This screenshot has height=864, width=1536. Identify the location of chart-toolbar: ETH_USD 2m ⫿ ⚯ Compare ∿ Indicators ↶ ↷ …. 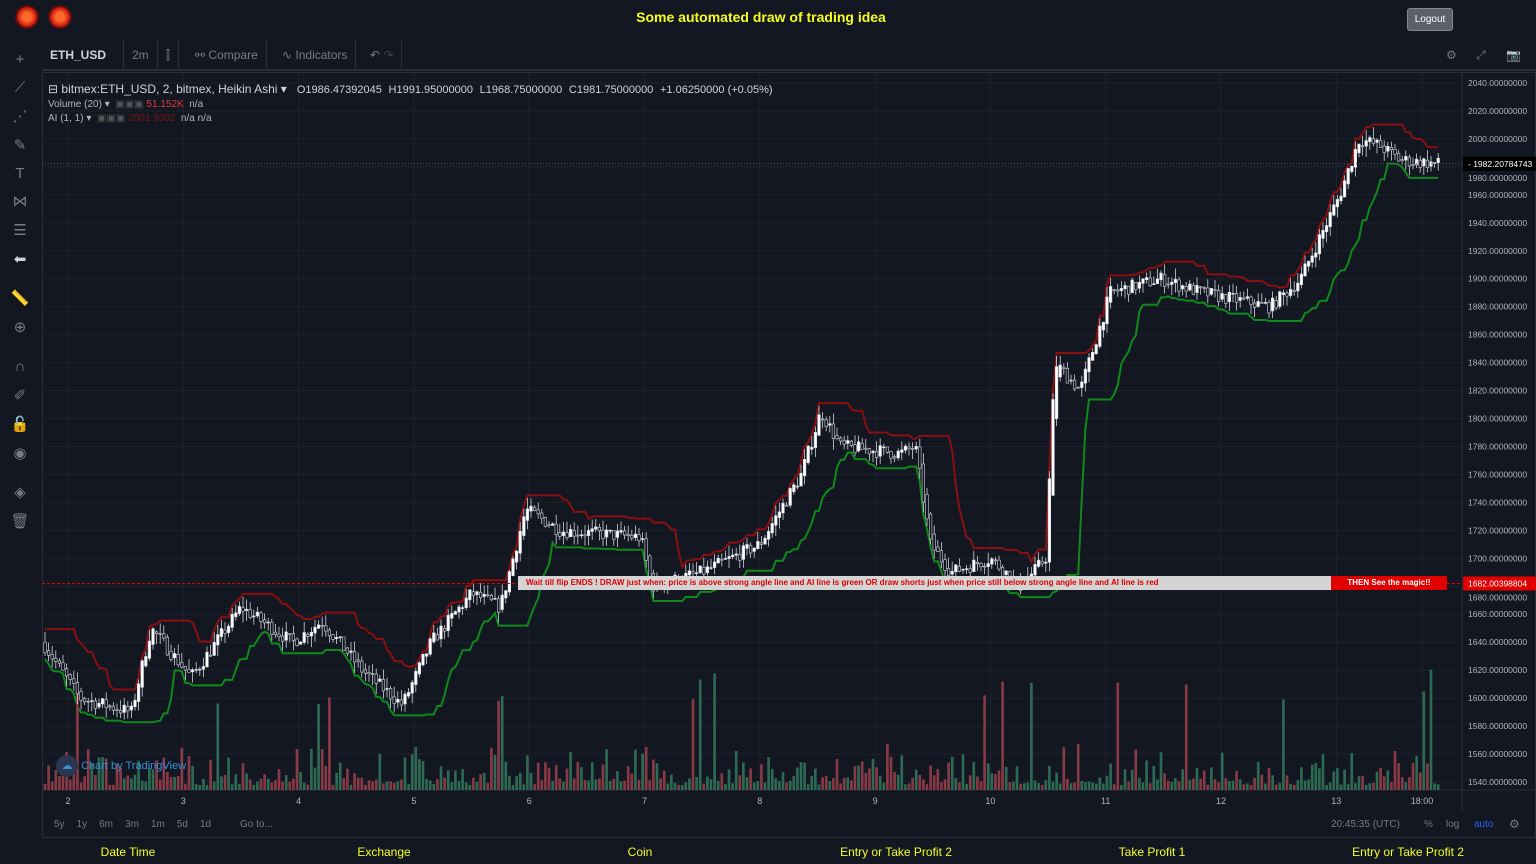
(789, 55).